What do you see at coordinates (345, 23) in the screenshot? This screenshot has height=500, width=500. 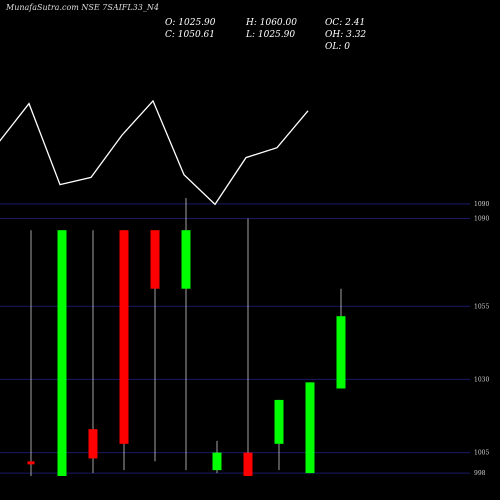 I see `oc-value: OC: 2.41` at bounding box center [345, 23].